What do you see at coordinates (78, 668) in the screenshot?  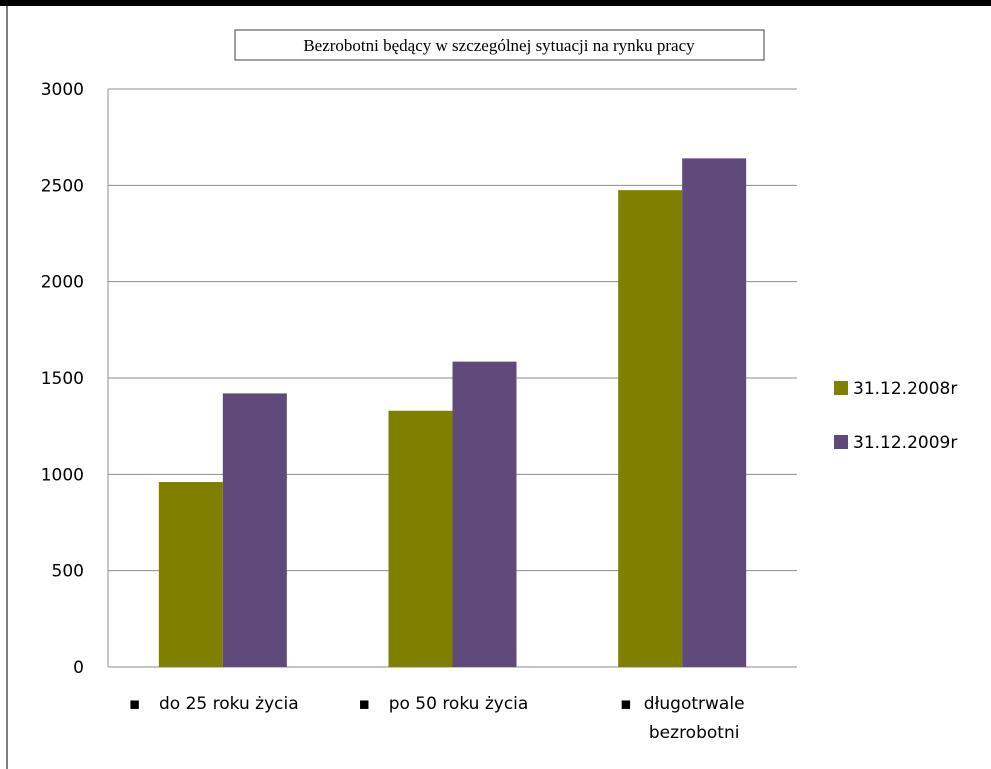 I see `y-tick-label: 0` at bounding box center [78, 668].